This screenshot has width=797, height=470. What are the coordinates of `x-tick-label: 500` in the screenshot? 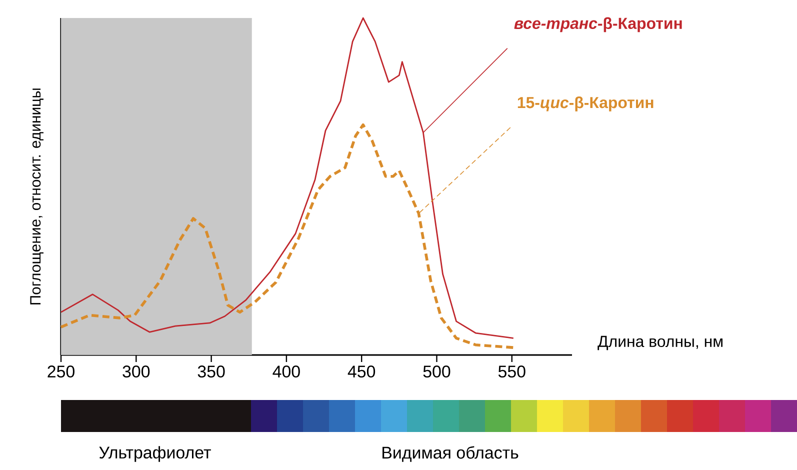 It's located at (436, 372).